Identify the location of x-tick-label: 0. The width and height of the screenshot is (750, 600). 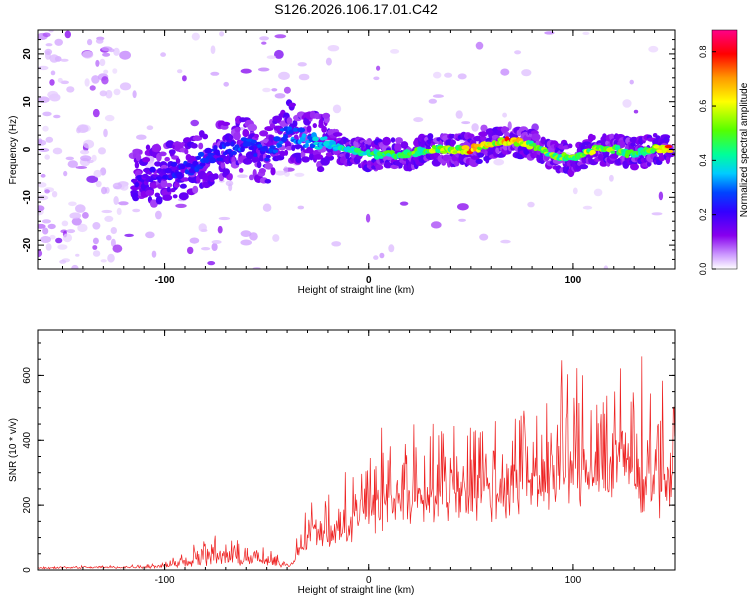
(369, 280).